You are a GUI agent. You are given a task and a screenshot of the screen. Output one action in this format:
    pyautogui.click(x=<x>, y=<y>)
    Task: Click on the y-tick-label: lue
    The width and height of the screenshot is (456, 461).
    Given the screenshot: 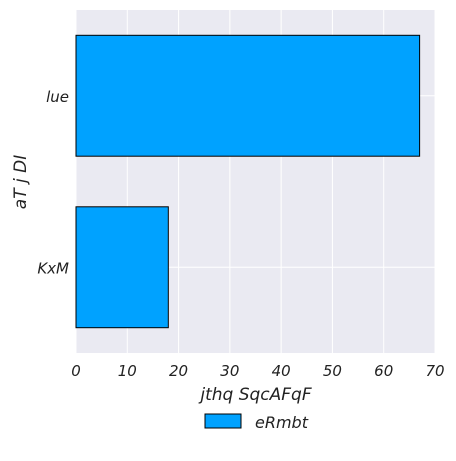 What is the action you would take?
    pyautogui.click(x=57, y=97)
    